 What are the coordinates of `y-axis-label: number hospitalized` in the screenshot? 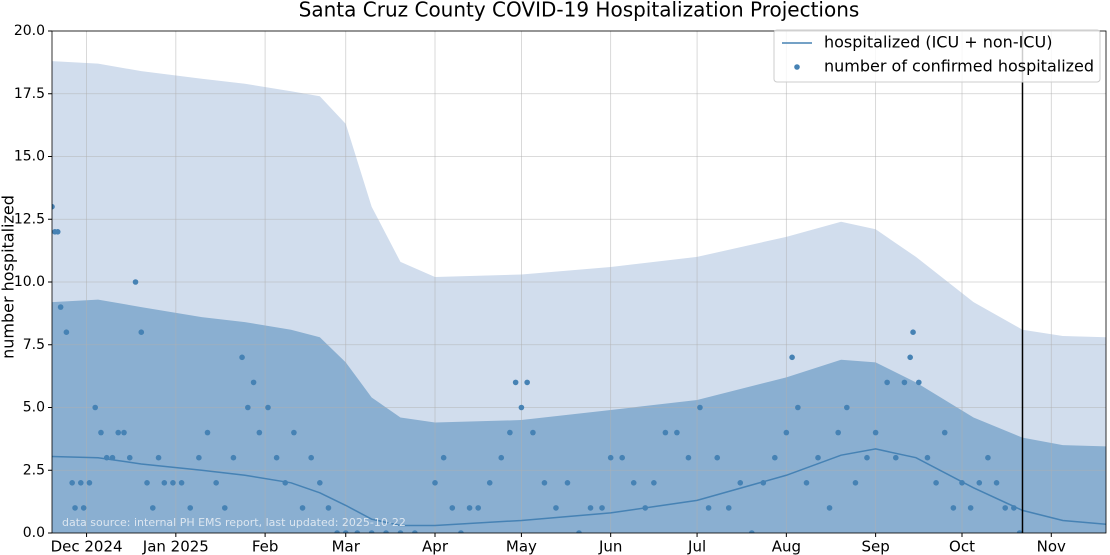 It's located at (9, 277).